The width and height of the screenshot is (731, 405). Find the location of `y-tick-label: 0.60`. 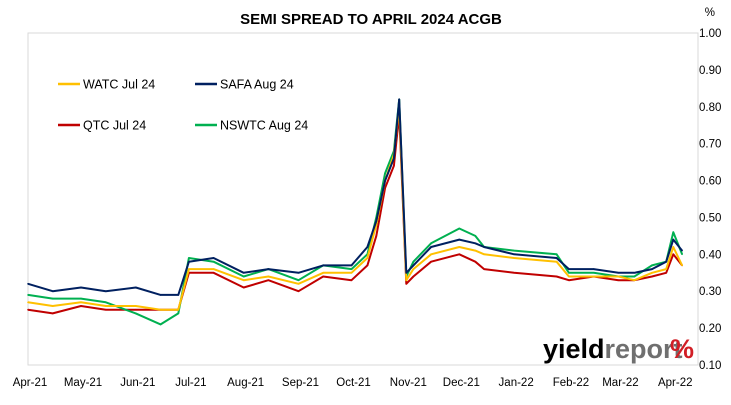

y-tick-label: 0.60 is located at coordinates (710, 182).